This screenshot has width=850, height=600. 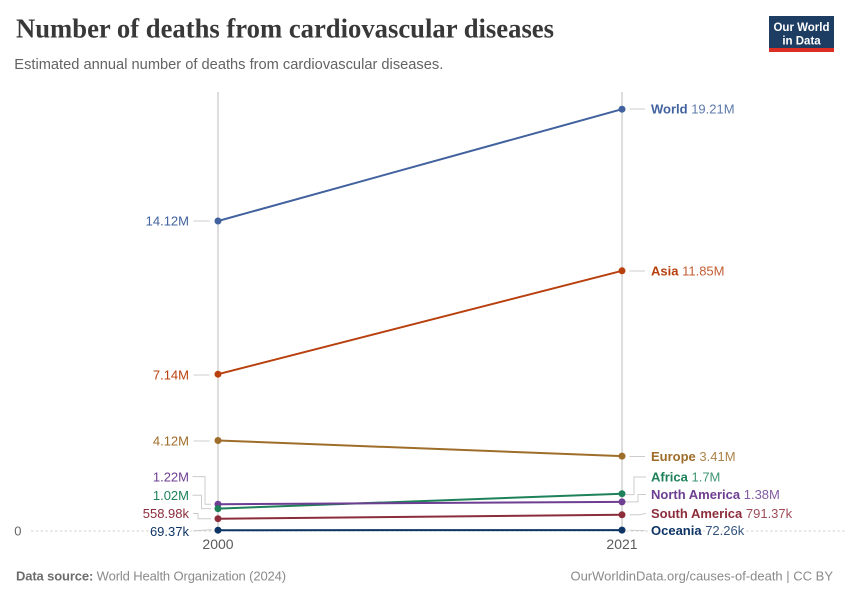 What do you see at coordinates (171, 375) in the screenshot?
I see `svg-text: 7.14M` at bounding box center [171, 375].